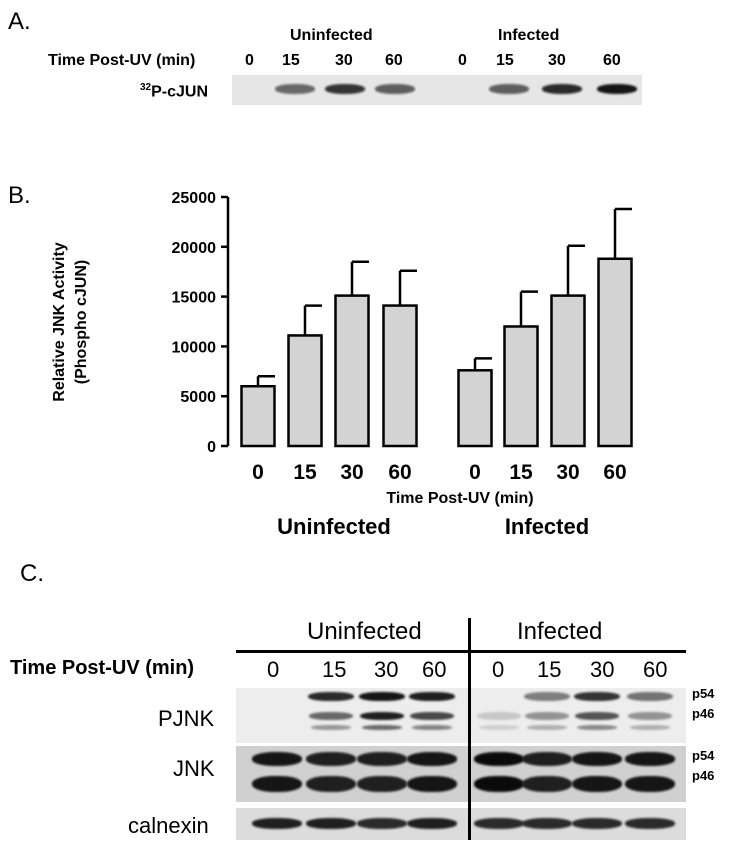  I want to click on y-tick-label: 5000, so click(198, 397).